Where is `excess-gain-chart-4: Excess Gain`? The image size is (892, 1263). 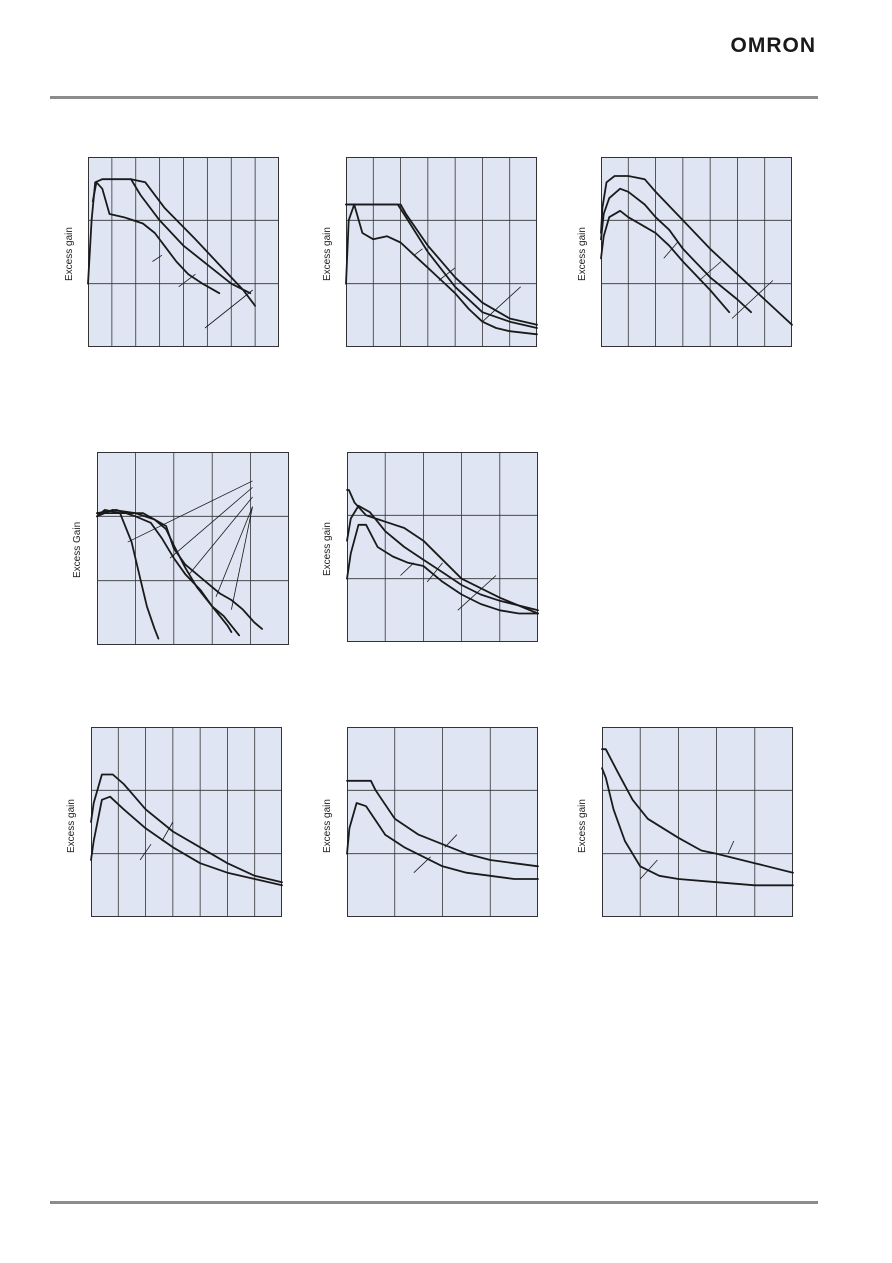
excess-gain-chart-4: Excess Gain is located at coordinates (180, 548).